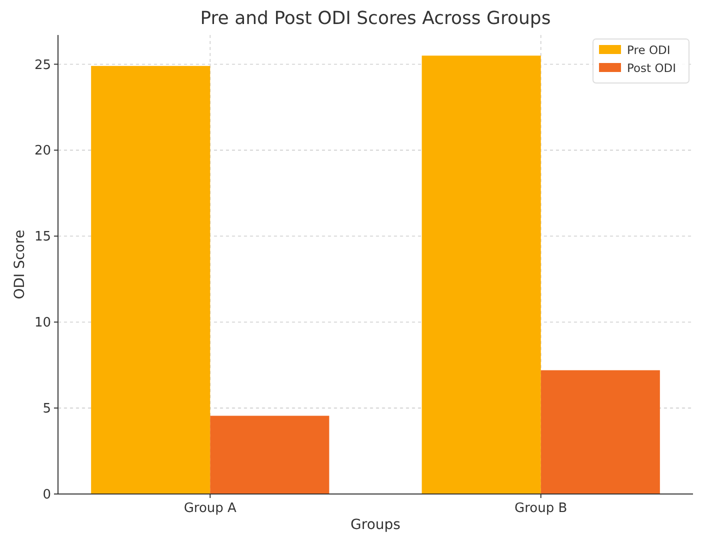 This screenshot has height=535, width=707. Describe the element at coordinates (651, 68) in the screenshot. I see `legend-label: Post ODI` at that location.